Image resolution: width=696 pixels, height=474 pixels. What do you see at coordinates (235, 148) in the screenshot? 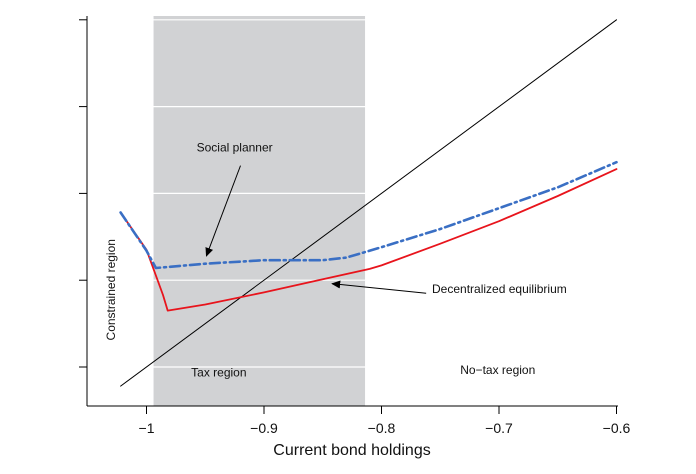
I see `annotation-social: Social planner` at bounding box center [235, 148].